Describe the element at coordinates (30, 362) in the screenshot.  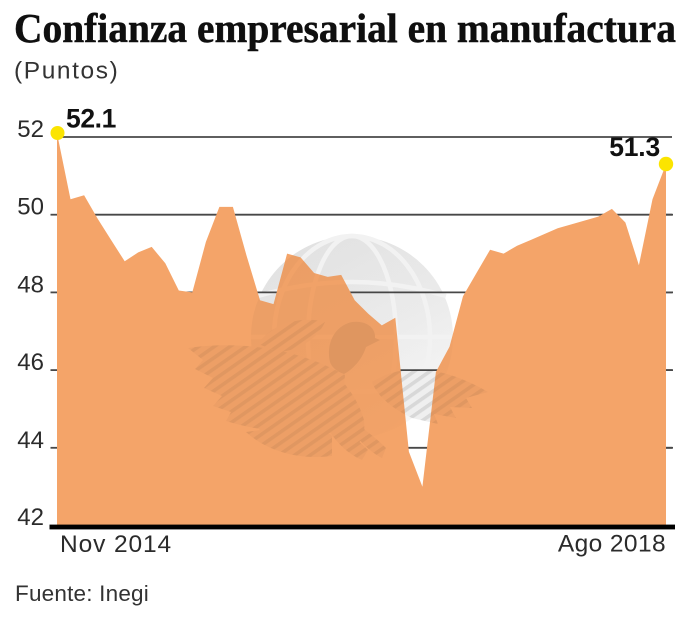
I see `svg-text: 46` at that location.